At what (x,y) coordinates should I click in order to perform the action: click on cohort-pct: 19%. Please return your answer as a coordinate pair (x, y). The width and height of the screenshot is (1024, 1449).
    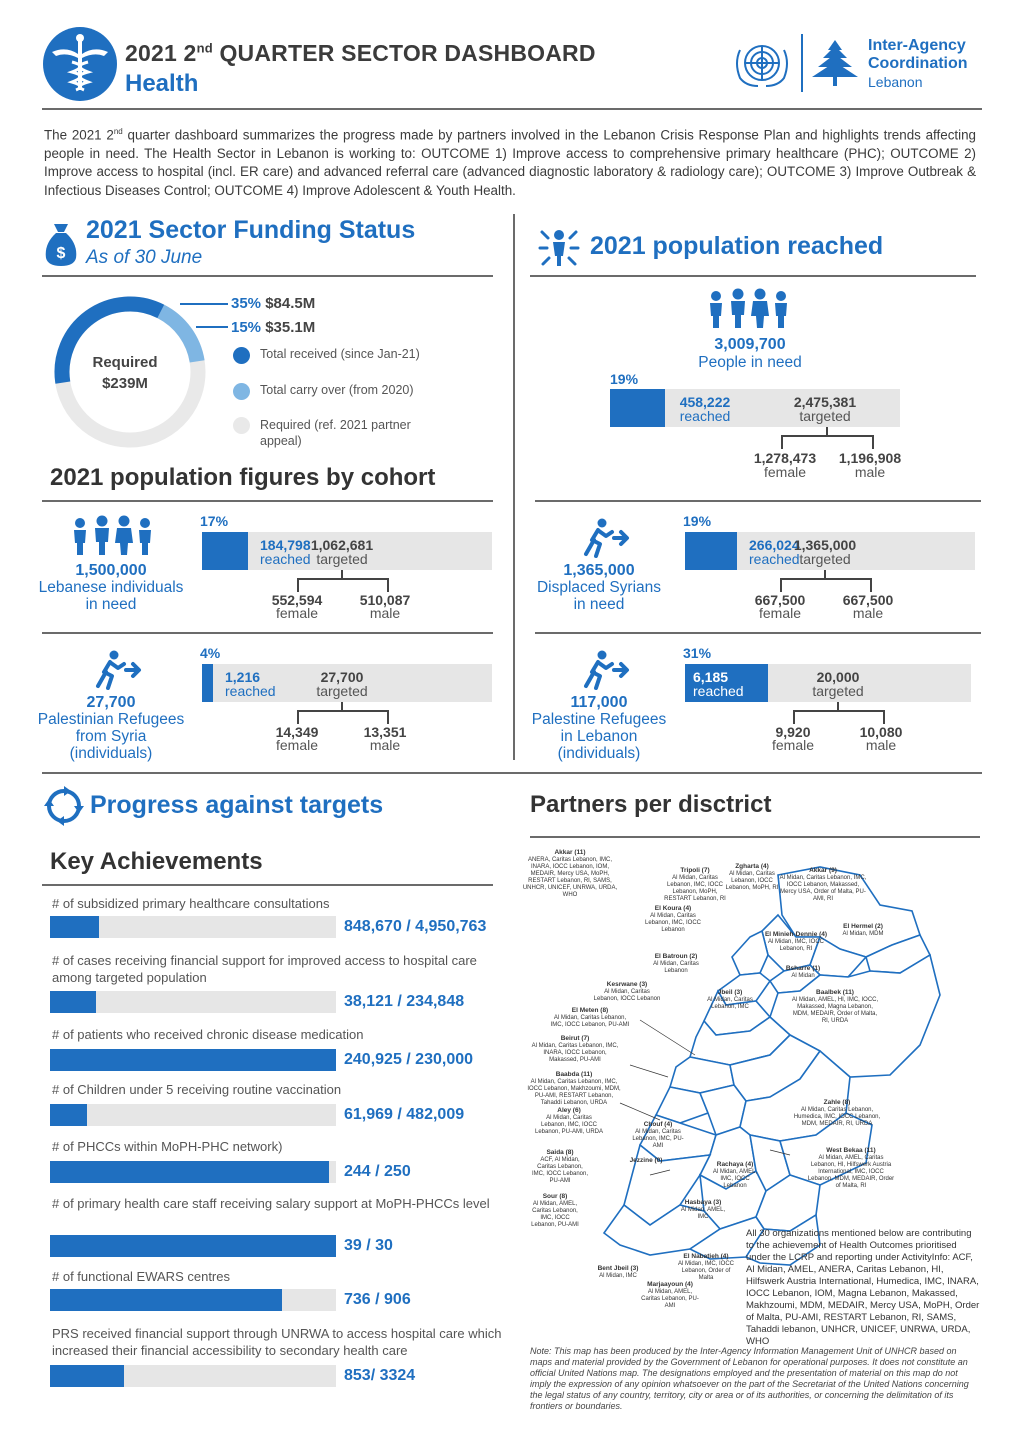
    Looking at the image, I should click on (697, 521).